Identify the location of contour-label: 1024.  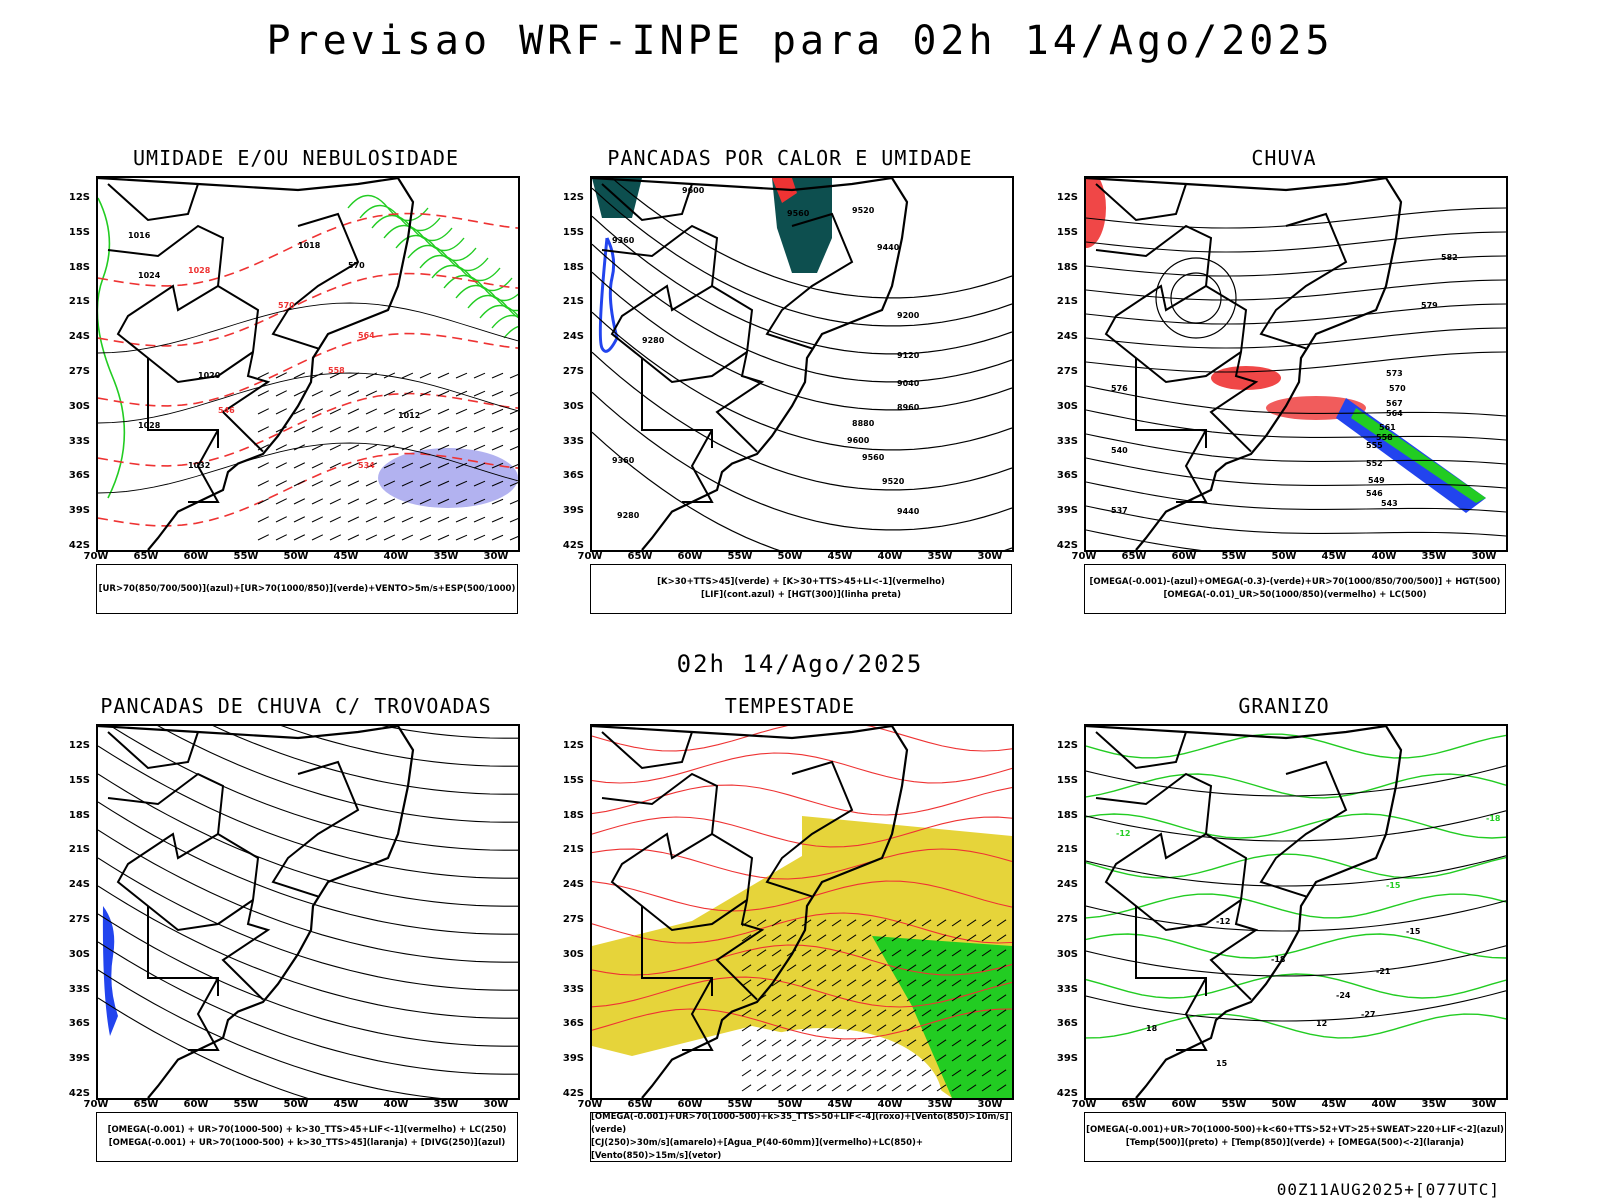
(149, 275).